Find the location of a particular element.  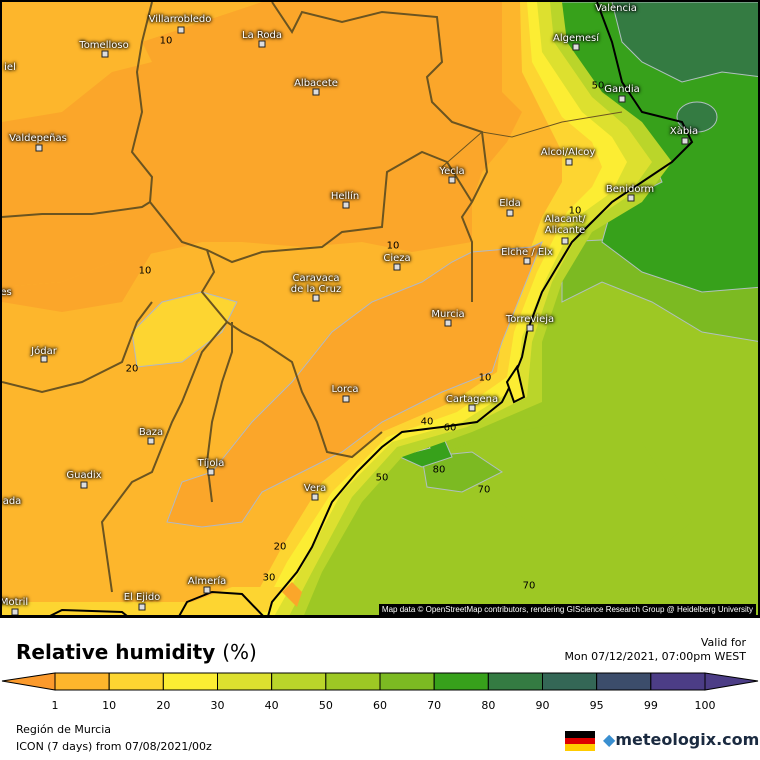

meteologix-logo: ◆meteologix.com is located at coordinates (681, 739).